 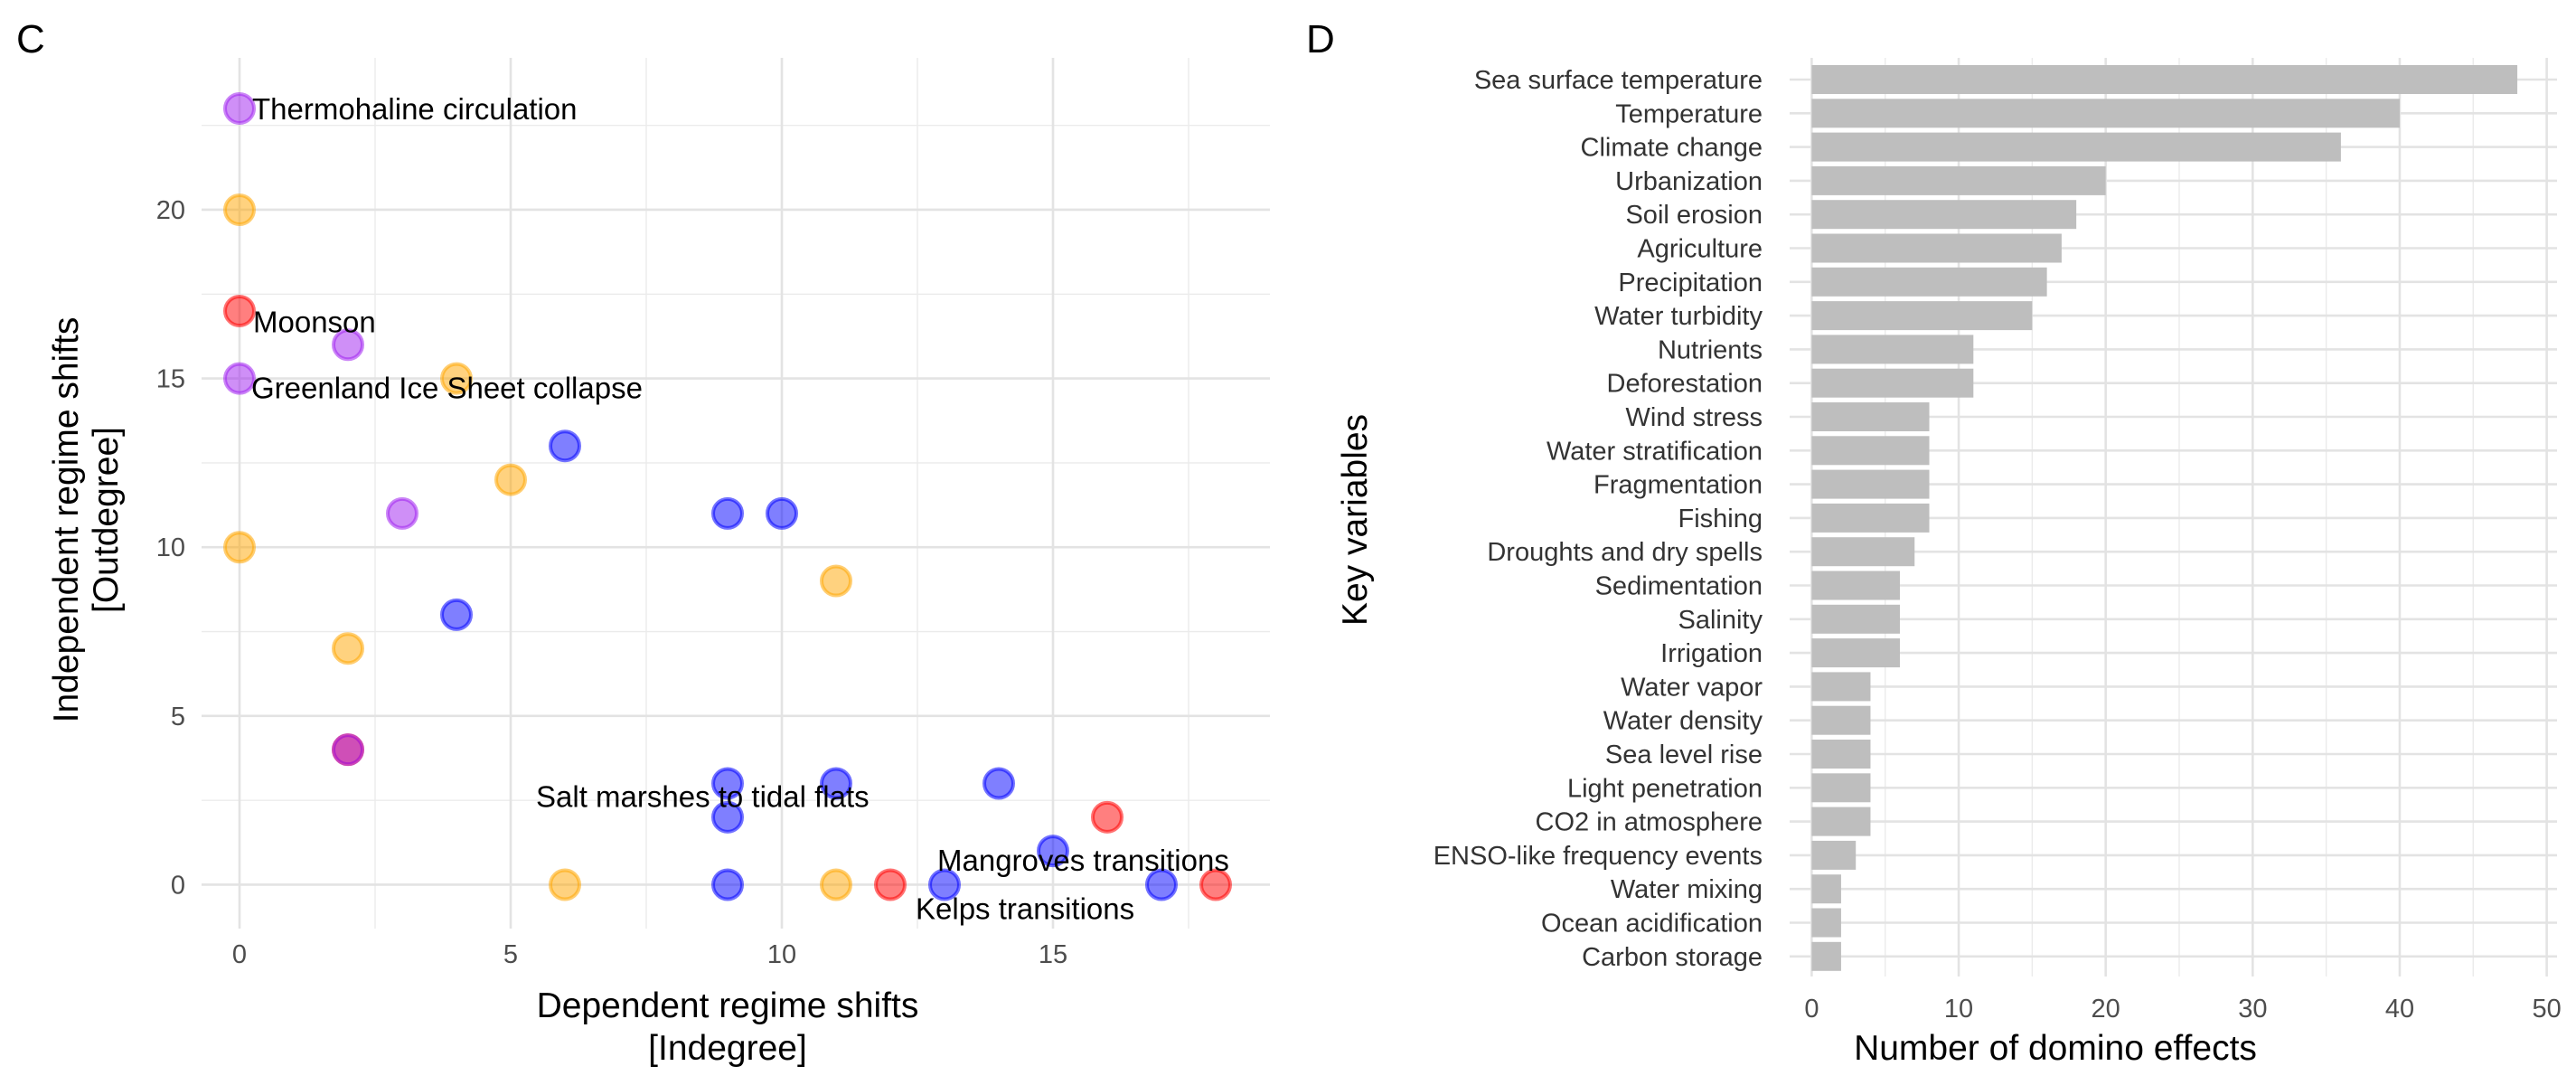 I want to click on scatter-point-label: Moonson, so click(x=315, y=321).